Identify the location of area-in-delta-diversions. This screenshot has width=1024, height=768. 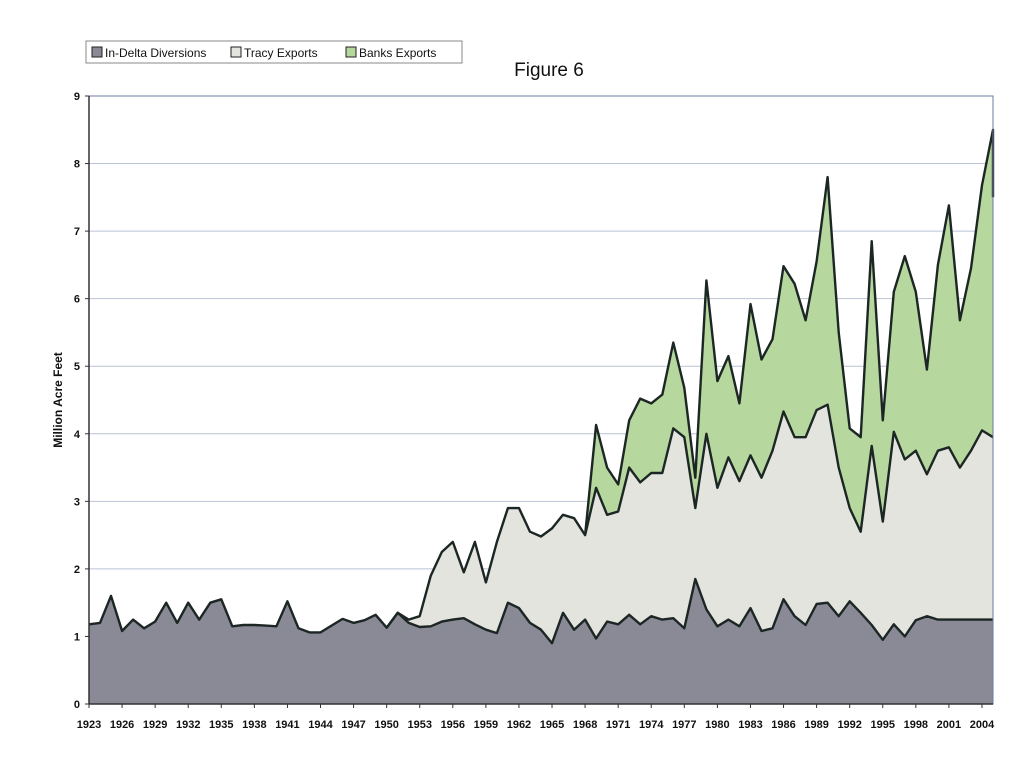
(541, 641).